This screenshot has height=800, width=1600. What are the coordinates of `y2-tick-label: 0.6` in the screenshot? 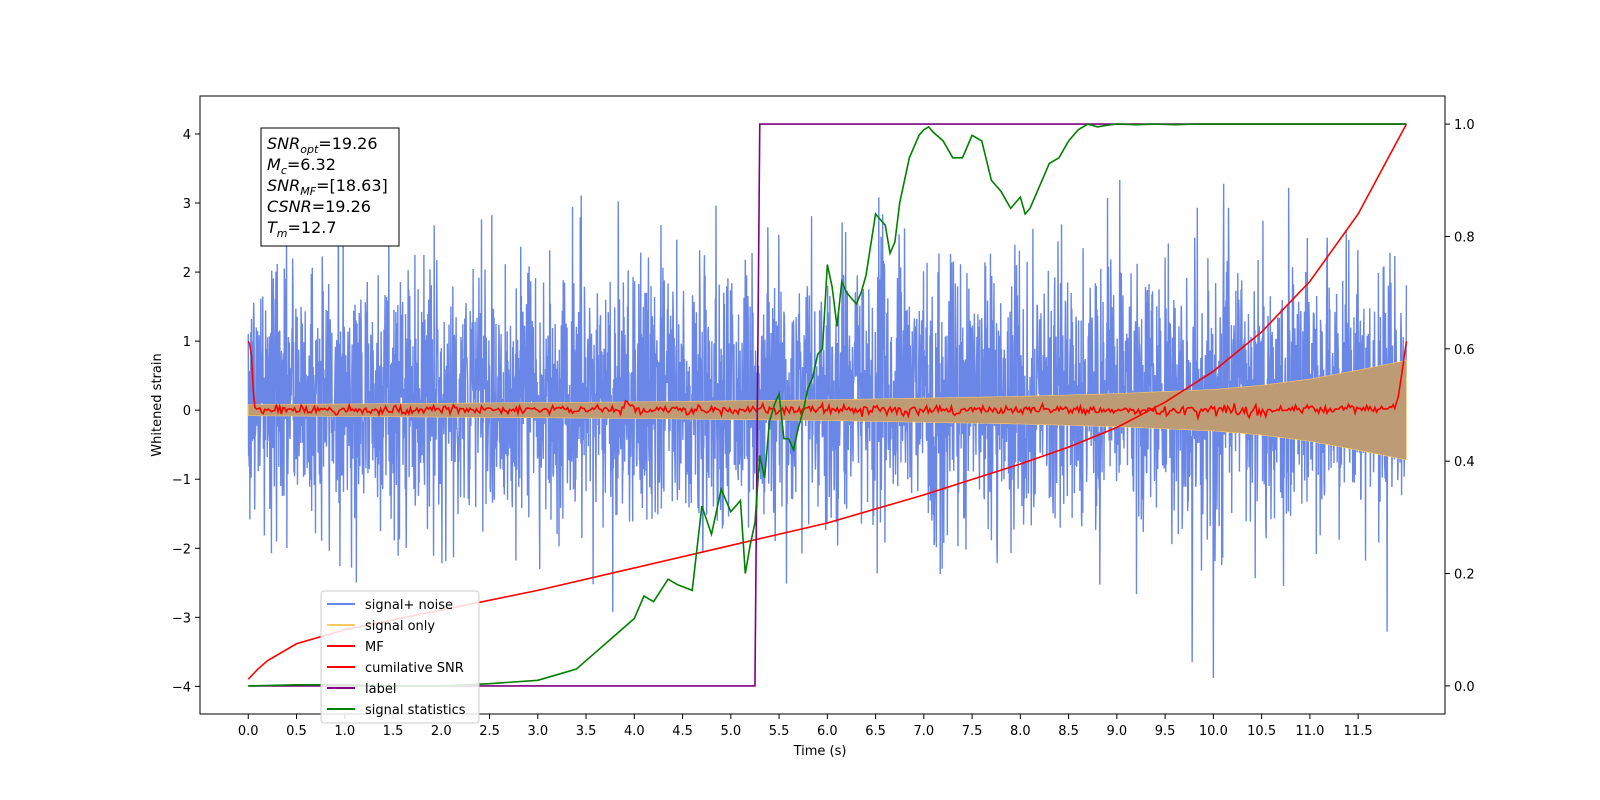 It's located at (1464, 350).